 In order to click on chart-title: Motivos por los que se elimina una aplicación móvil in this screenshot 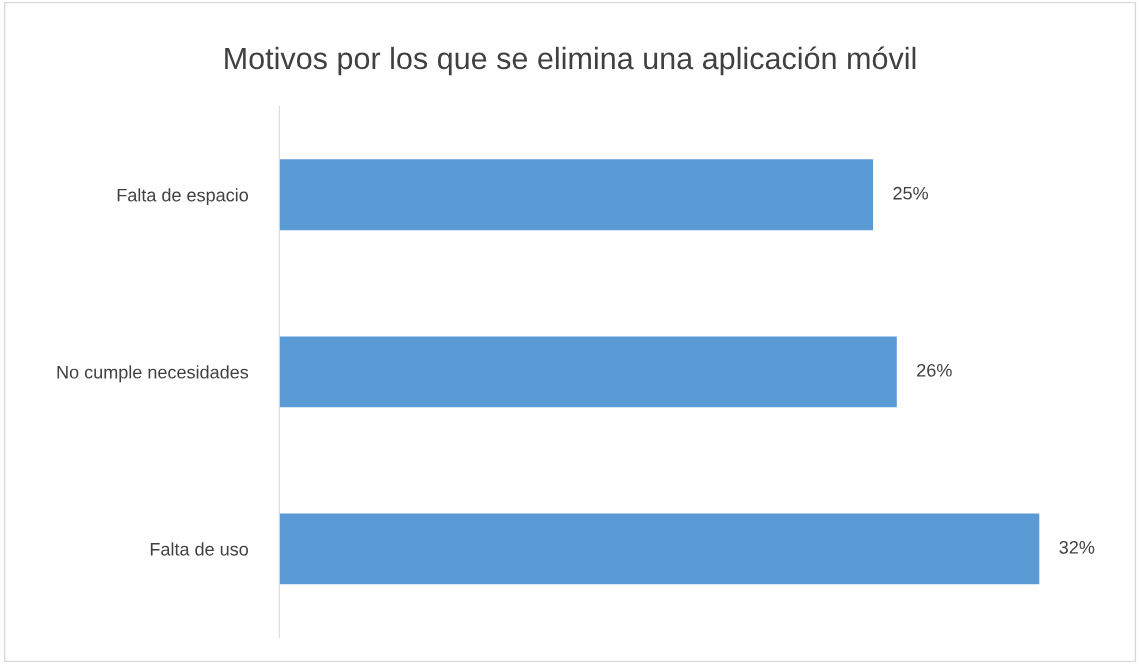, I will do `click(570, 61)`.